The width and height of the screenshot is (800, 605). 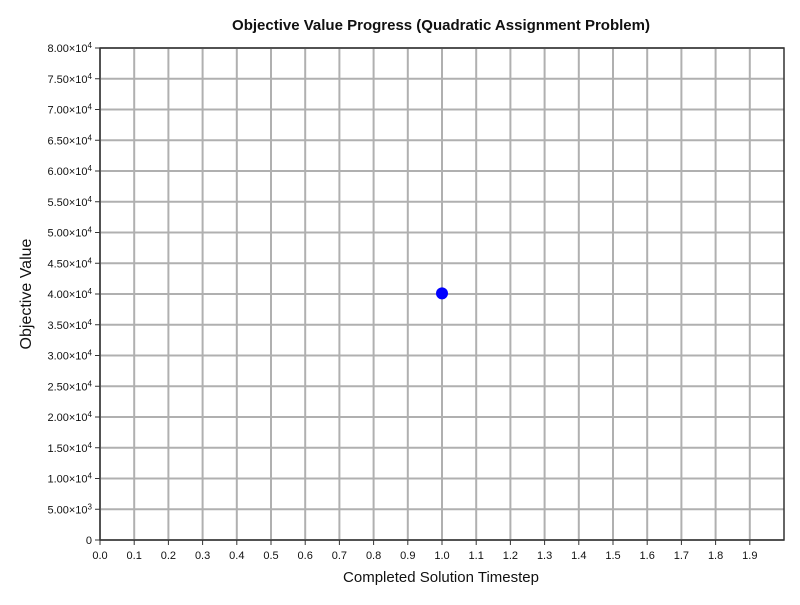 I want to click on x-tick-label: 0.1, so click(x=134, y=556).